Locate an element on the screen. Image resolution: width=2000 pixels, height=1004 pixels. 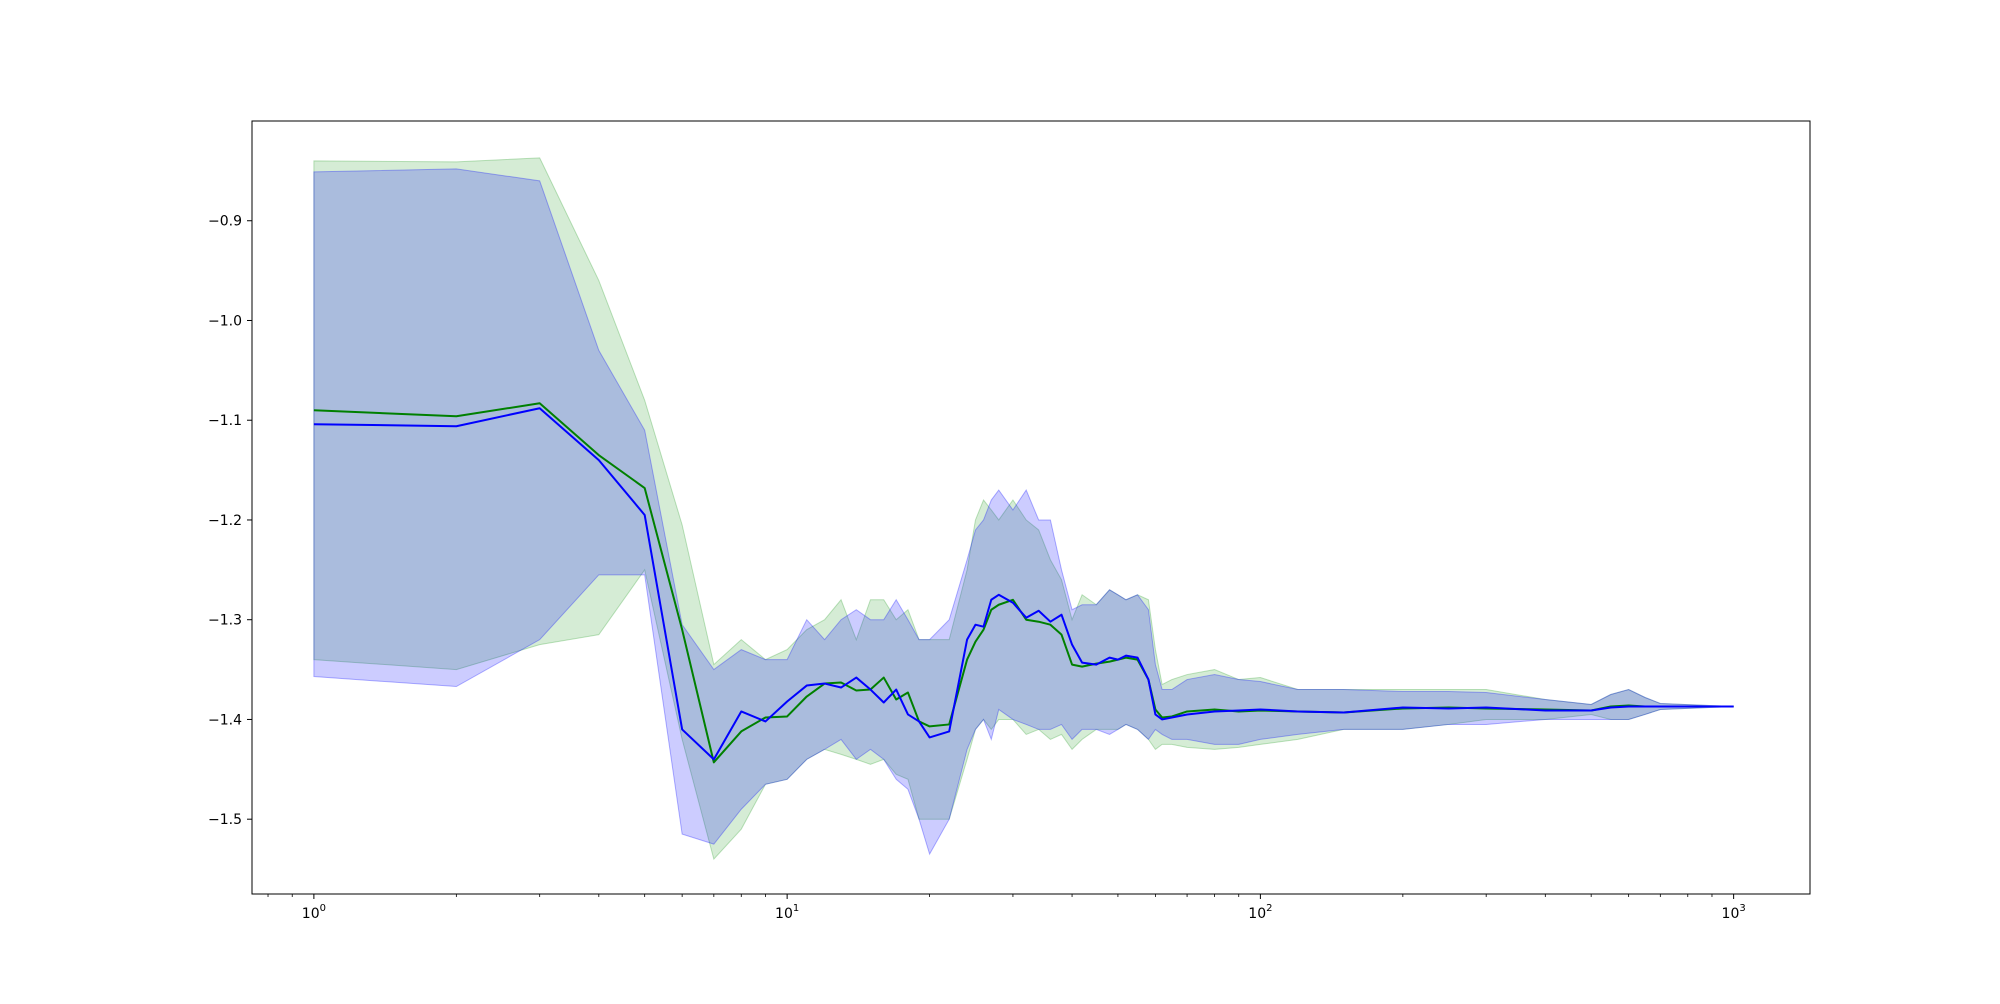
y-tick-label-6: −1.5 is located at coordinates (225, 820).